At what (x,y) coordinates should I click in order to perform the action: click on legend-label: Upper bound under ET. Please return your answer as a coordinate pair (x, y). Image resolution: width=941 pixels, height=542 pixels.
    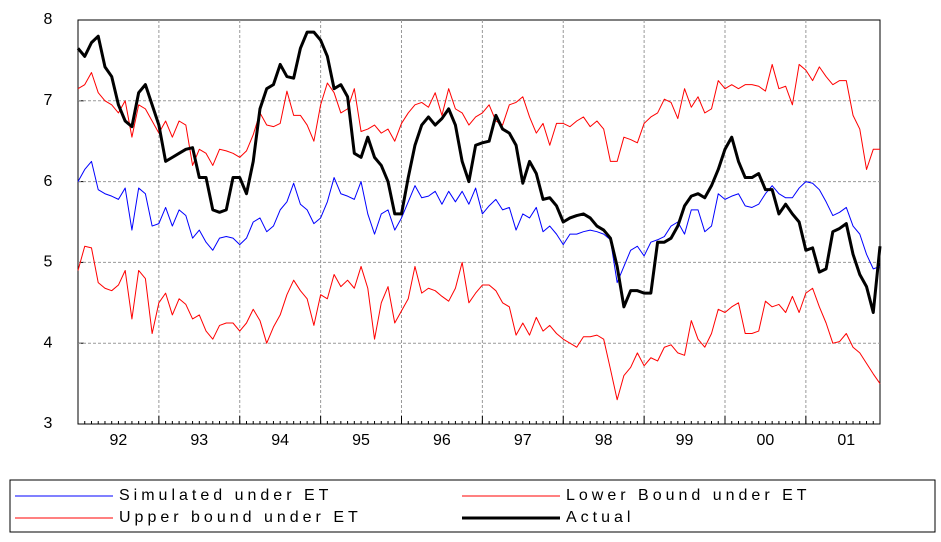
    Looking at the image, I should click on (240, 517).